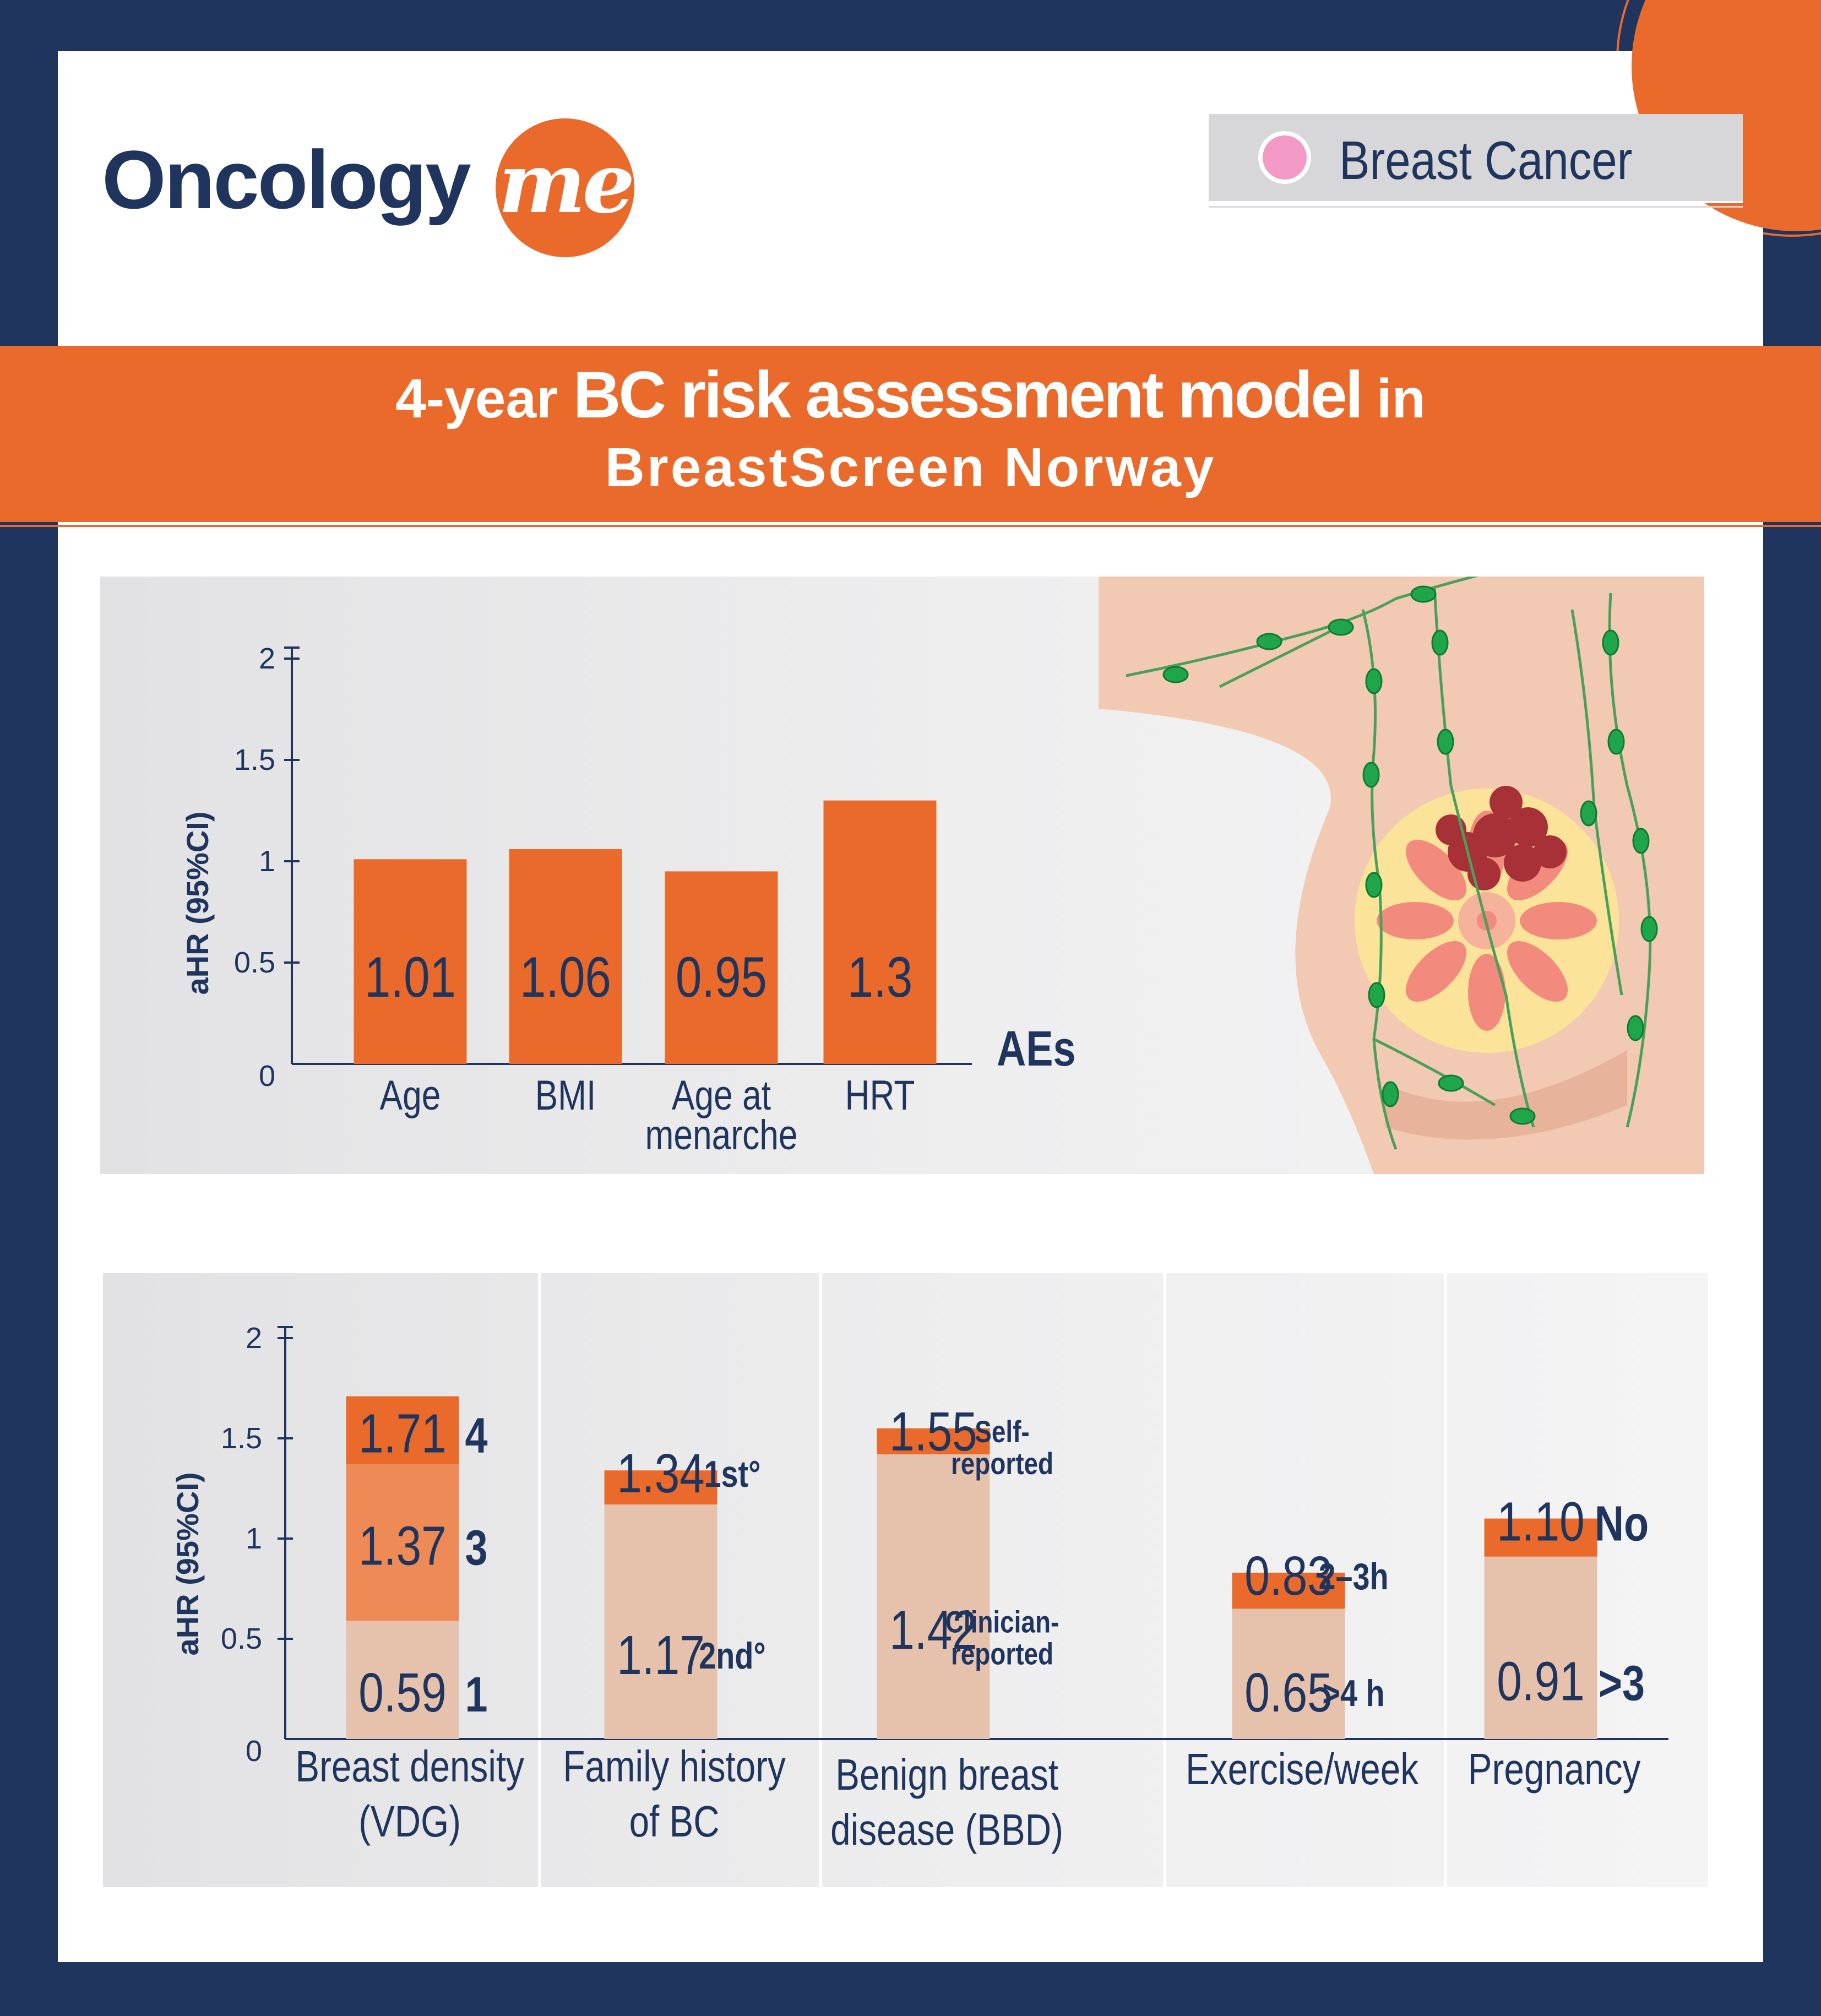 This screenshot has width=1821, height=2016. Describe the element at coordinates (1622, 1683) in the screenshot. I see `segment-category-label: >3` at that location.